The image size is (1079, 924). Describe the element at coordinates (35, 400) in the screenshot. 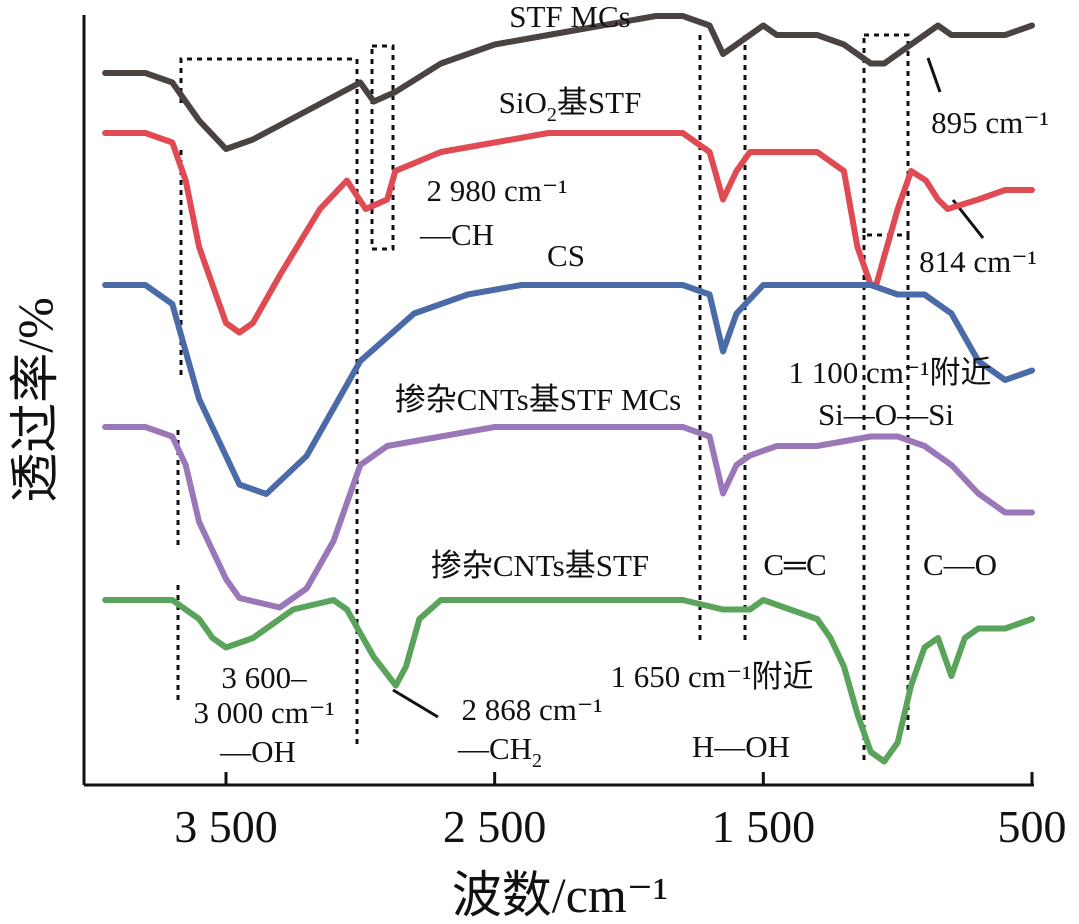

I see `y-axis-title: 透过率/%` at that location.